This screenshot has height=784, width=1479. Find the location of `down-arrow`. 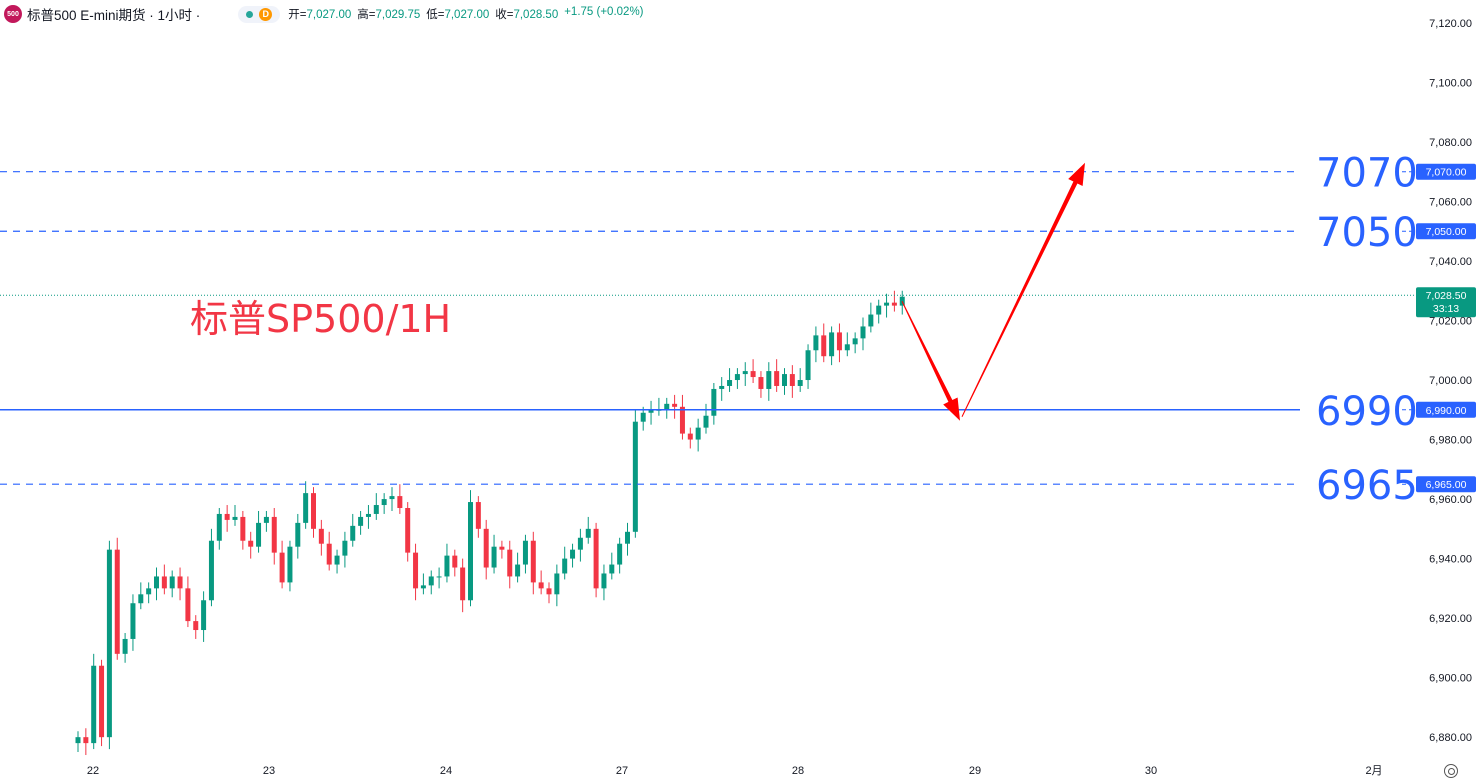

down-arrow is located at coordinates (930, 360).